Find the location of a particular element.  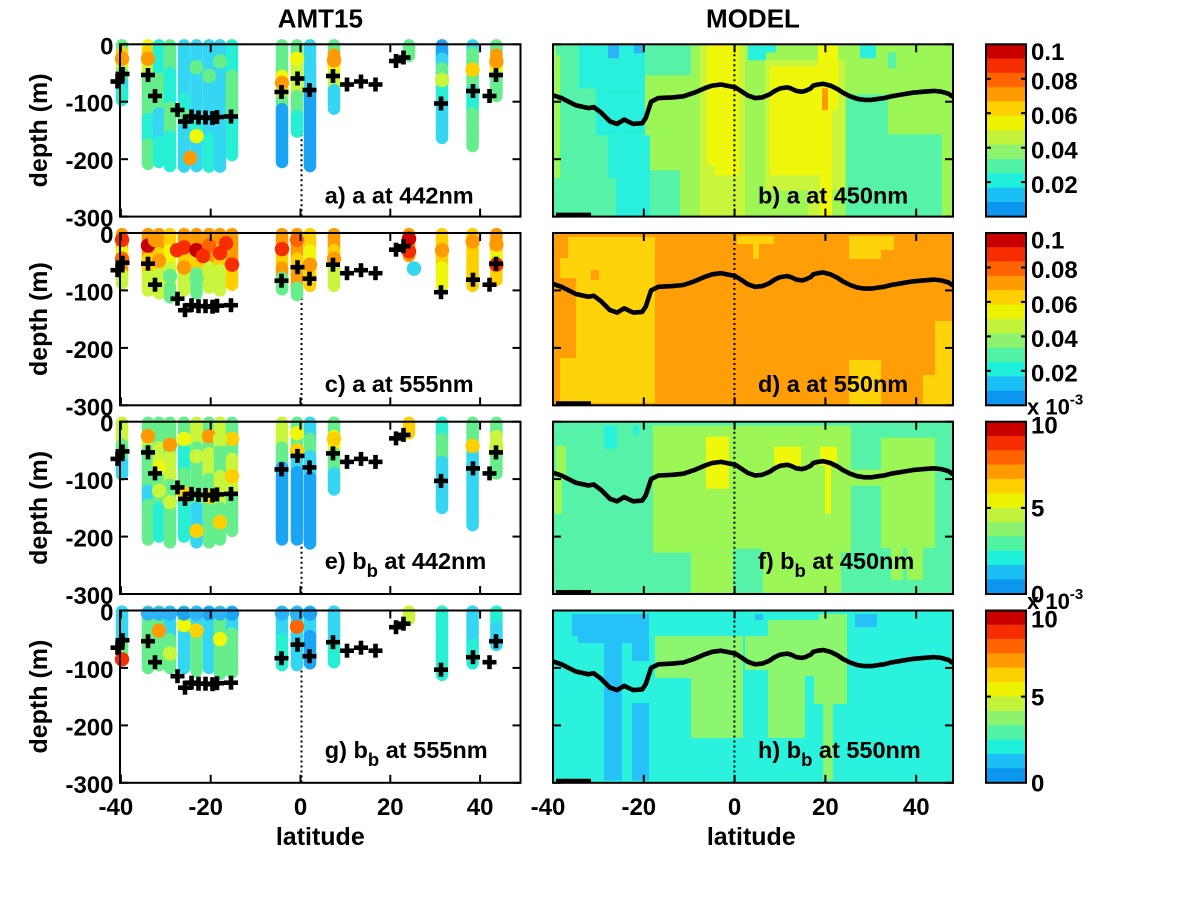

svg-text: MODEL is located at coordinates (753, 19).